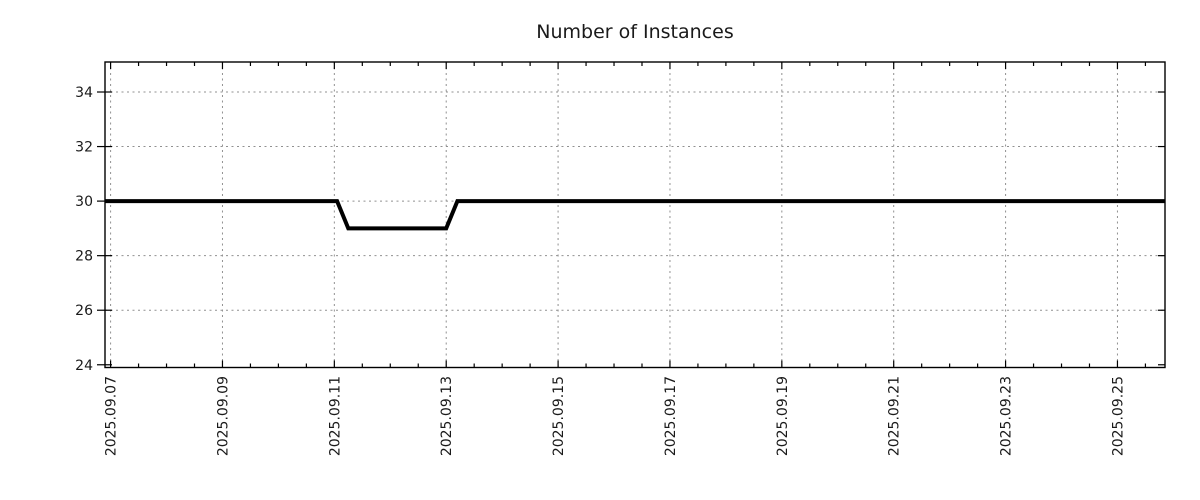  Describe the element at coordinates (559, 416) in the screenshot. I see `x-tick-label: 2025.09.15` at that location.